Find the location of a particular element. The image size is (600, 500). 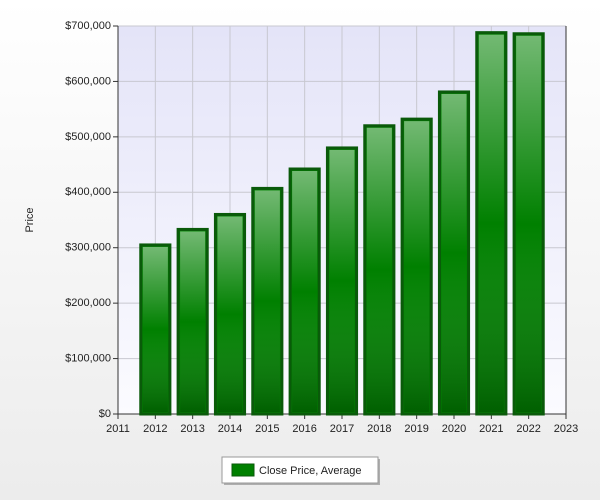

x-tick-label: 2018 is located at coordinates (379, 429).